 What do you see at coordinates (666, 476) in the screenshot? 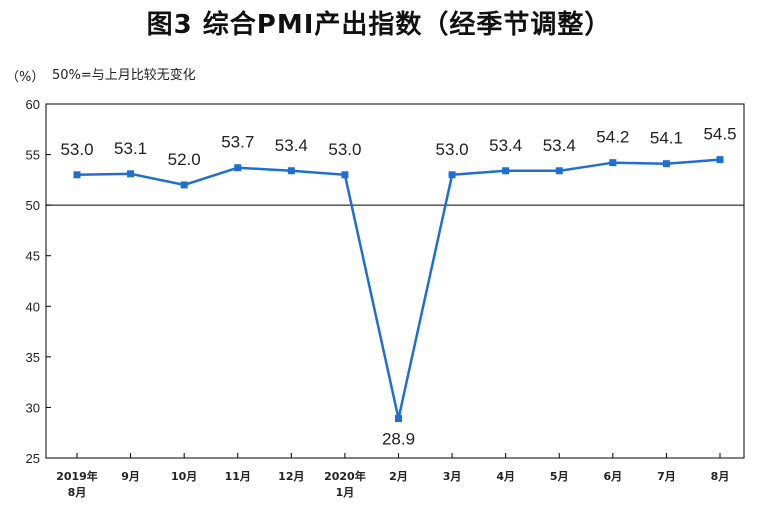
I see `x-tick-label: 7月` at bounding box center [666, 476].